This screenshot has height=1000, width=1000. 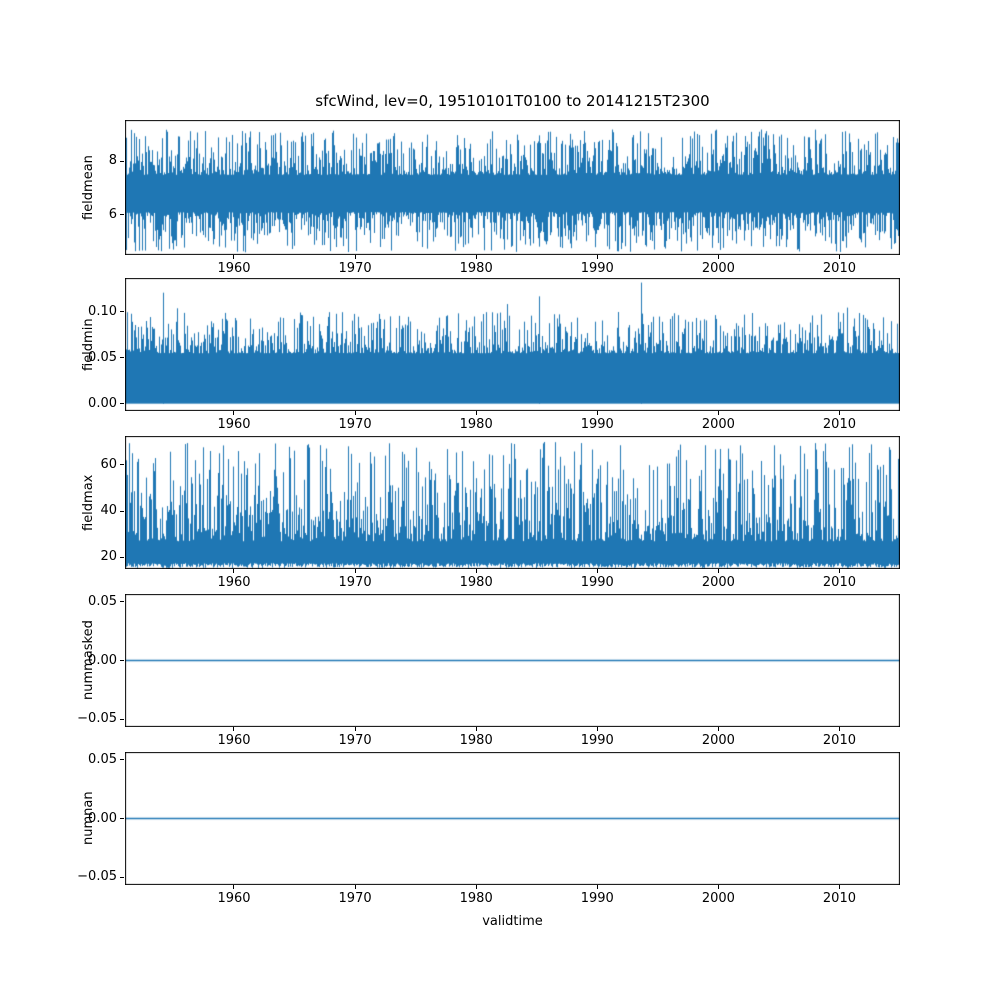 What do you see at coordinates (108, 464) in the screenshot?
I see `y-tick-label: 60` at bounding box center [108, 464].